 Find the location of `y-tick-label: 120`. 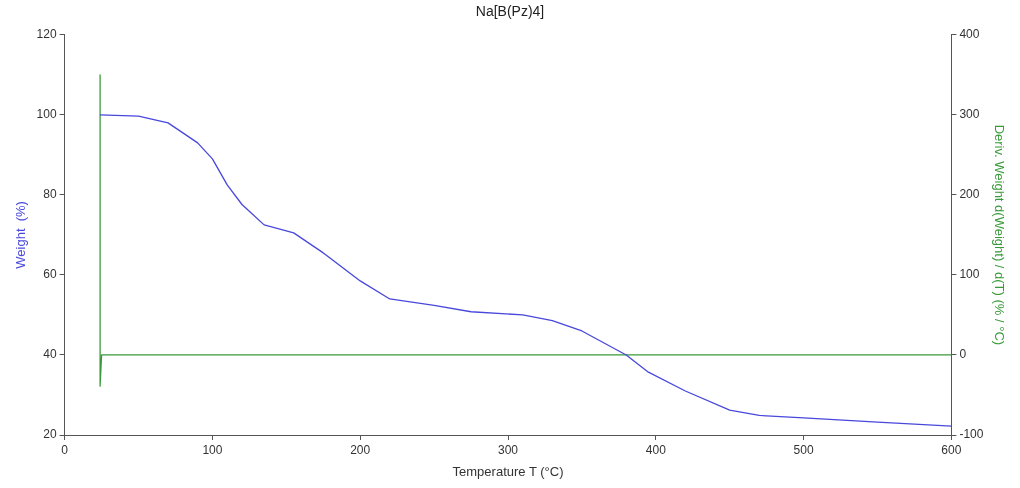

y-tick-label: 120 is located at coordinates (46, 34).